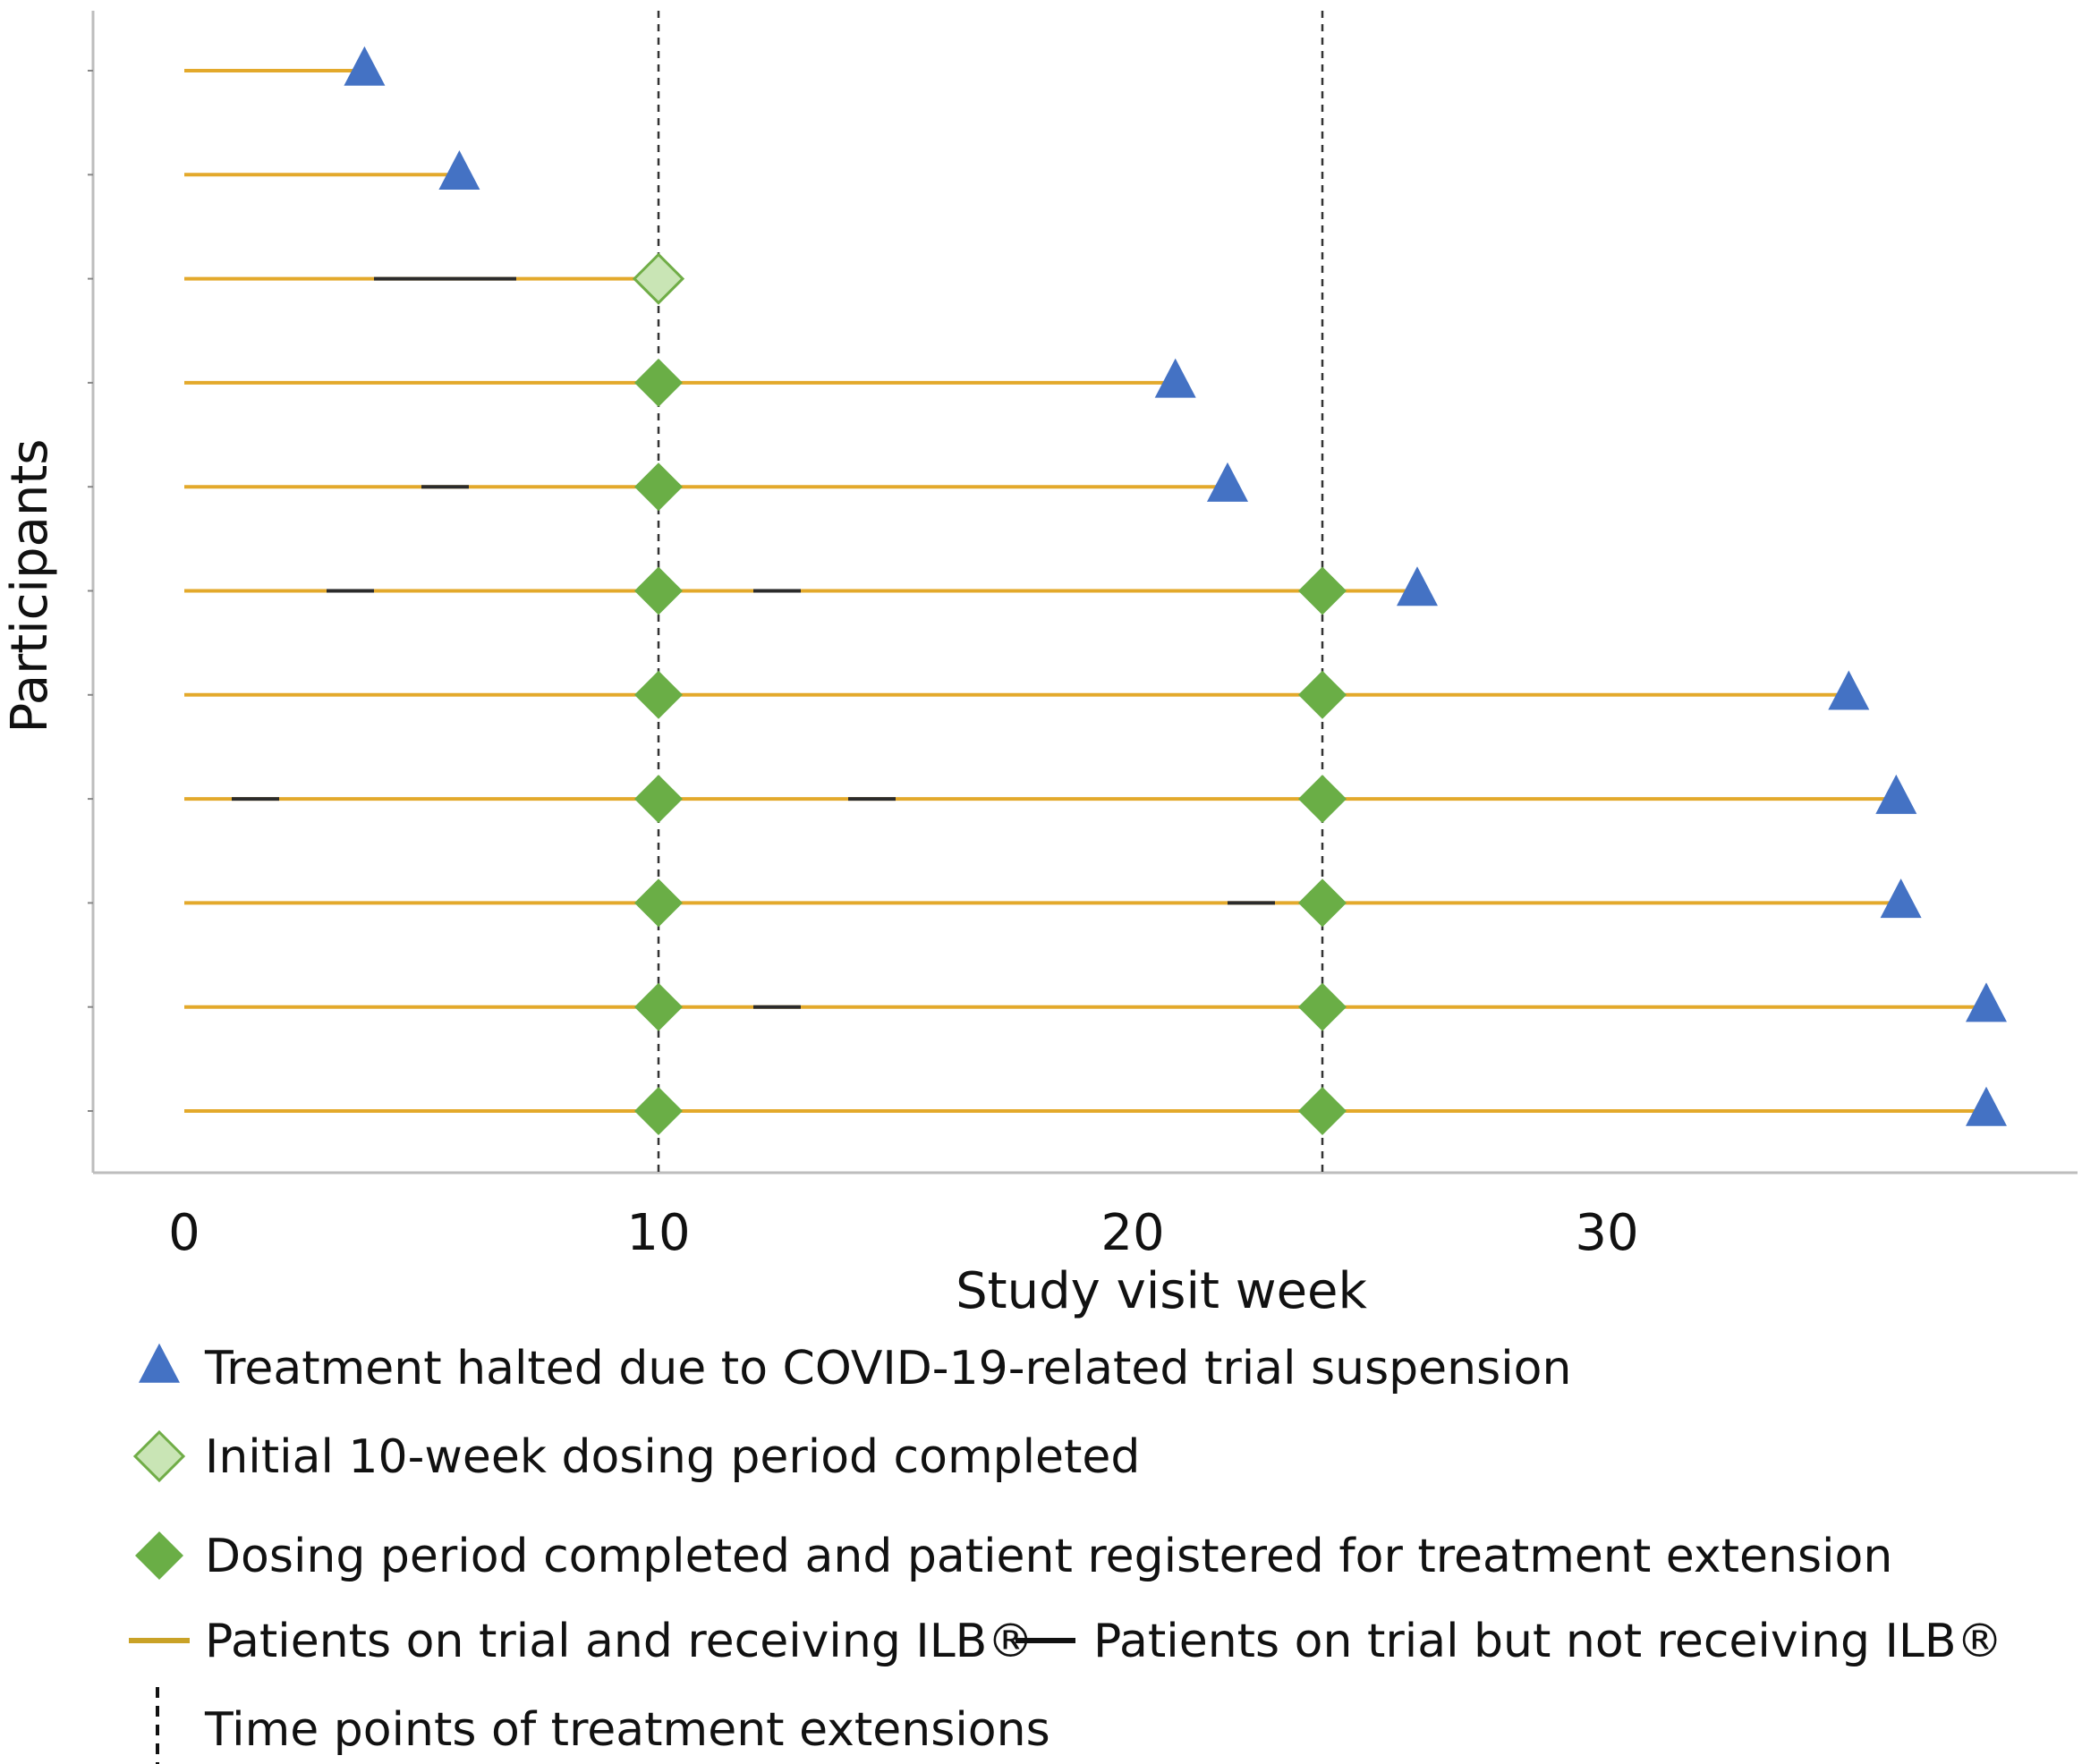  I want to click on legend-halted-icon, so click(160, 1363).